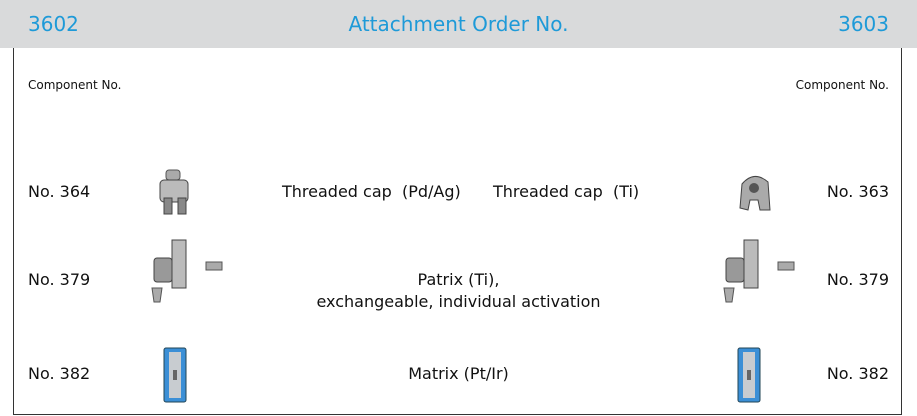 This screenshot has height=416, width=917. I want to click on right-component-no: No. 382, so click(857, 373).